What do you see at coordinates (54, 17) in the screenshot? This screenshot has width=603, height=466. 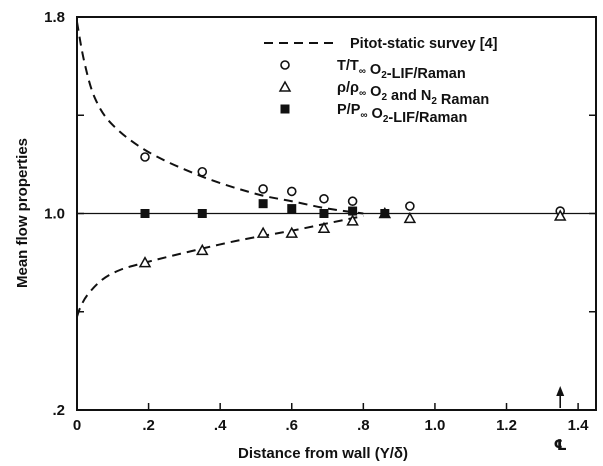 I see `y-tick-label: 1.8` at bounding box center [54, 17].